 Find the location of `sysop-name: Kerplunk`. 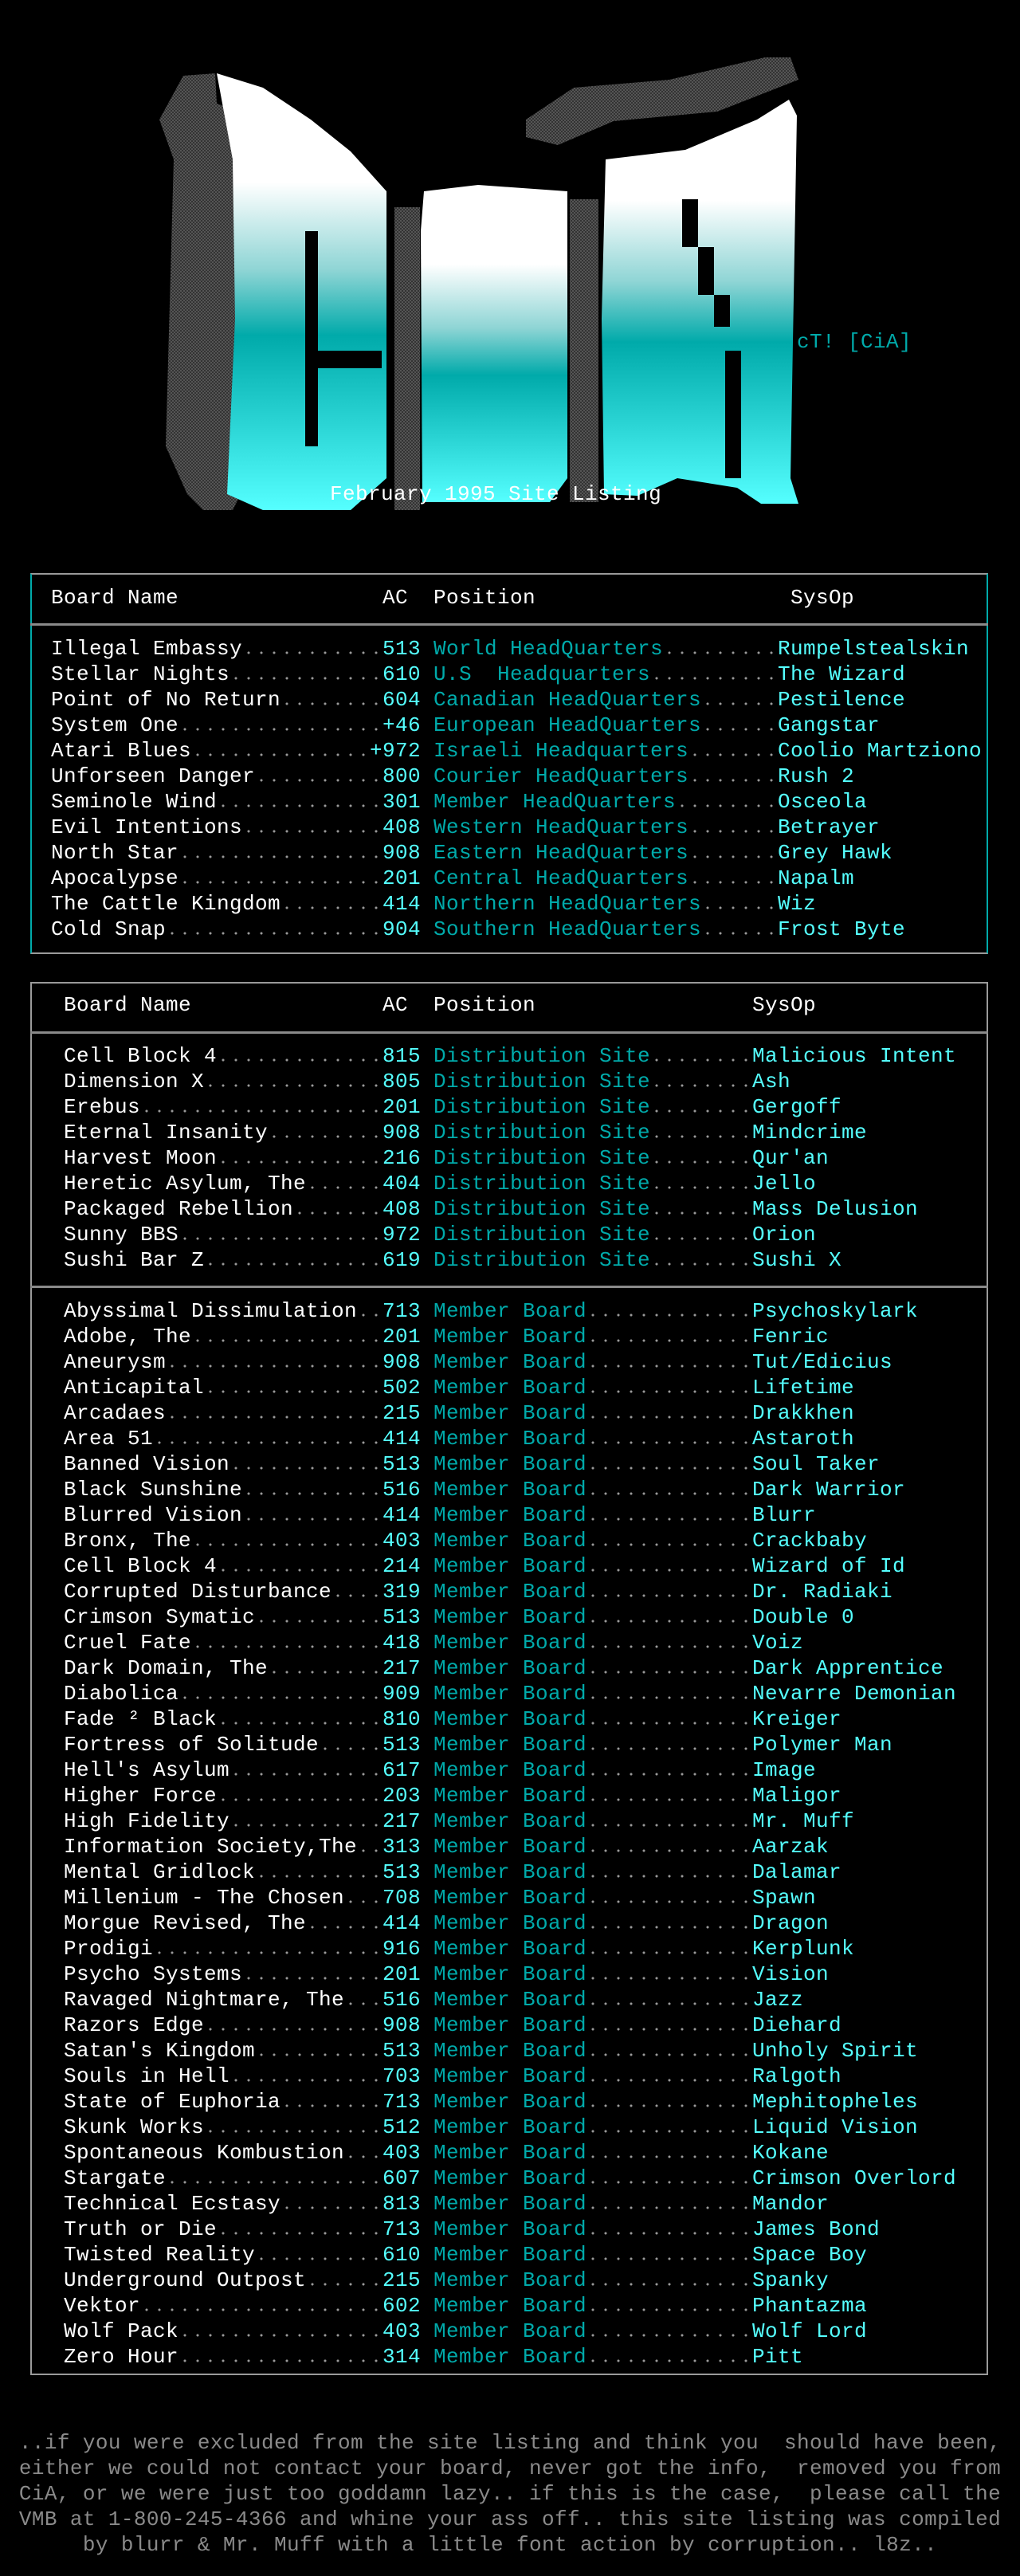

sysop-name: Kerplunk is located at coordinates (803, 1949).